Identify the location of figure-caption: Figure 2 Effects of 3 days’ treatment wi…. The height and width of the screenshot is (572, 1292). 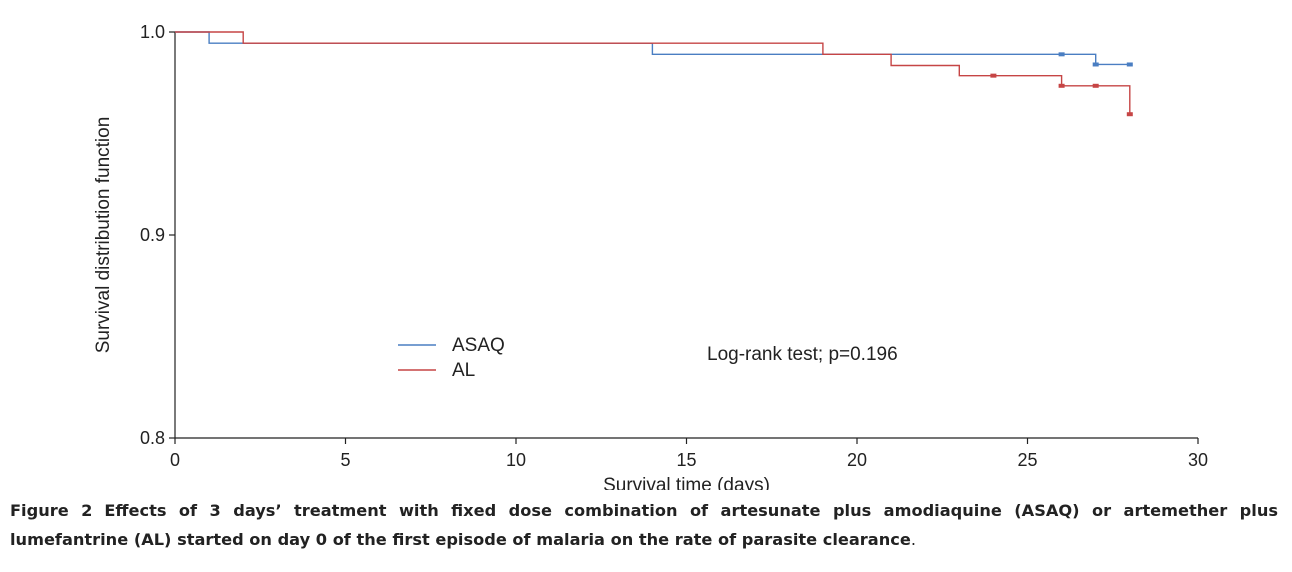
(644, 525).